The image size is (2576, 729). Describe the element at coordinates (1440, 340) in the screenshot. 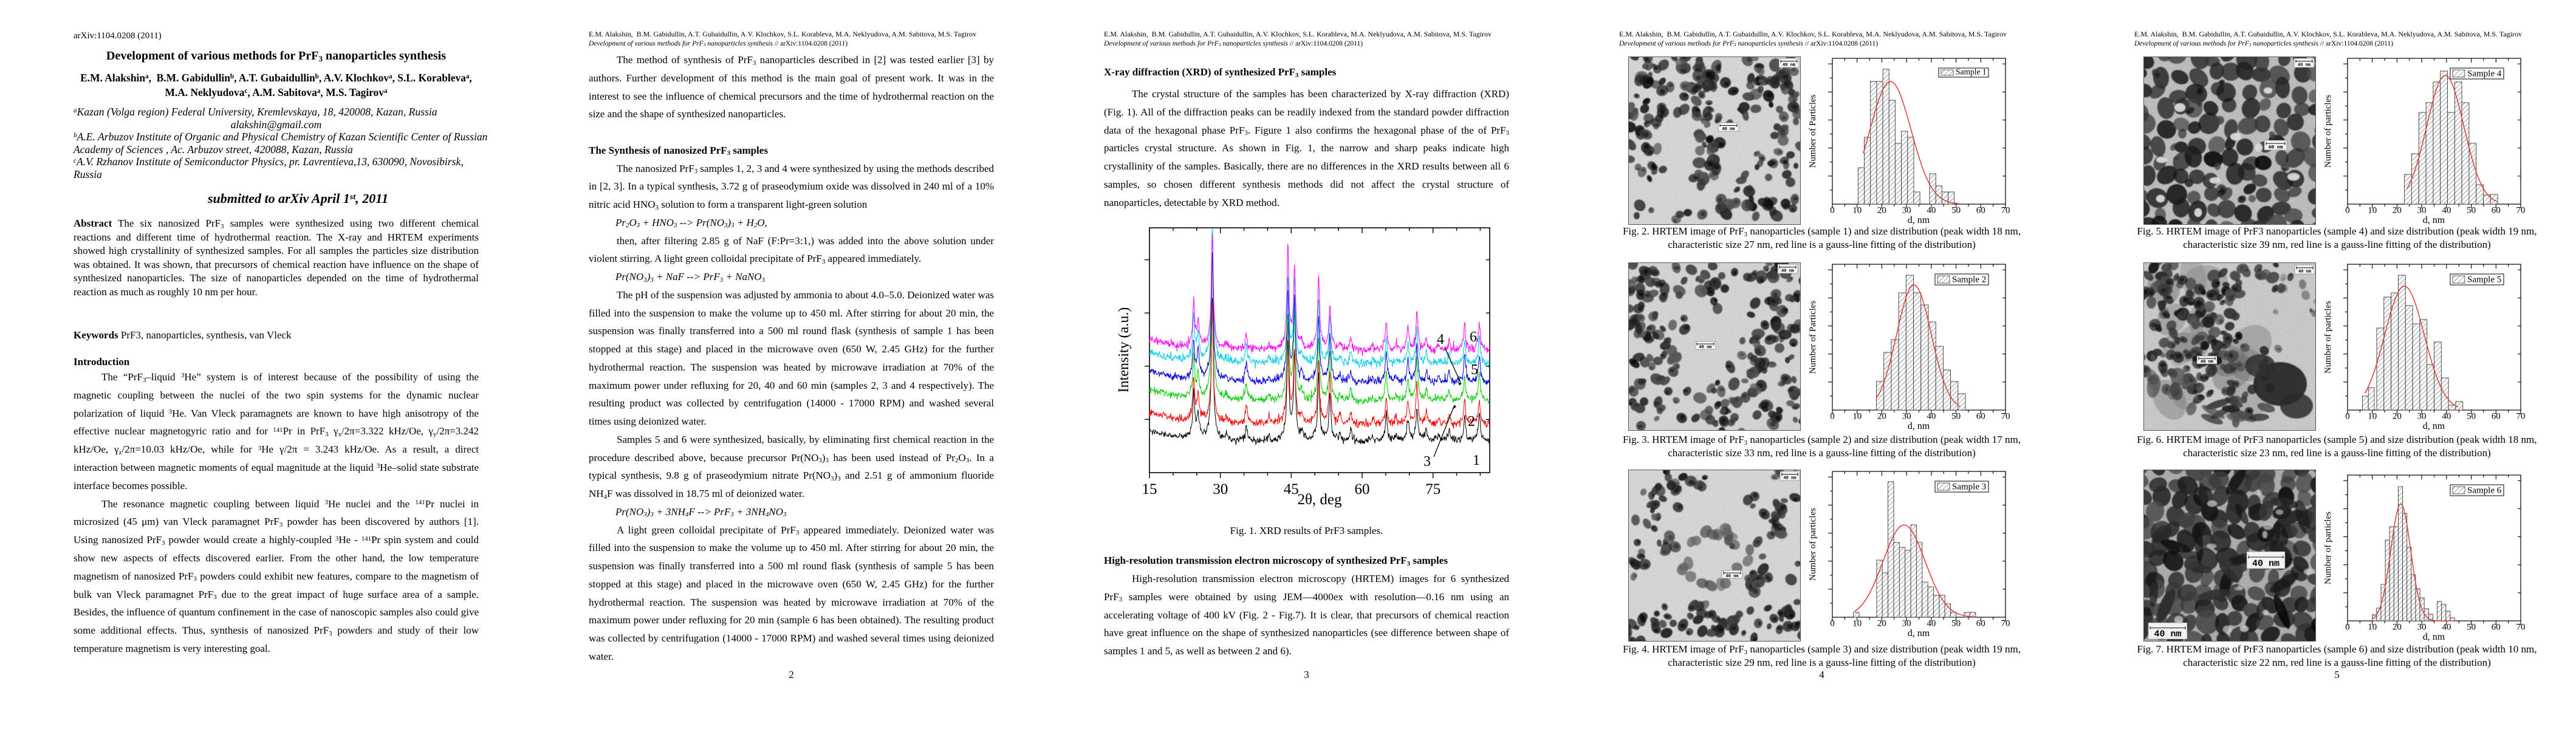

I see `svg-text: 4` at that location.